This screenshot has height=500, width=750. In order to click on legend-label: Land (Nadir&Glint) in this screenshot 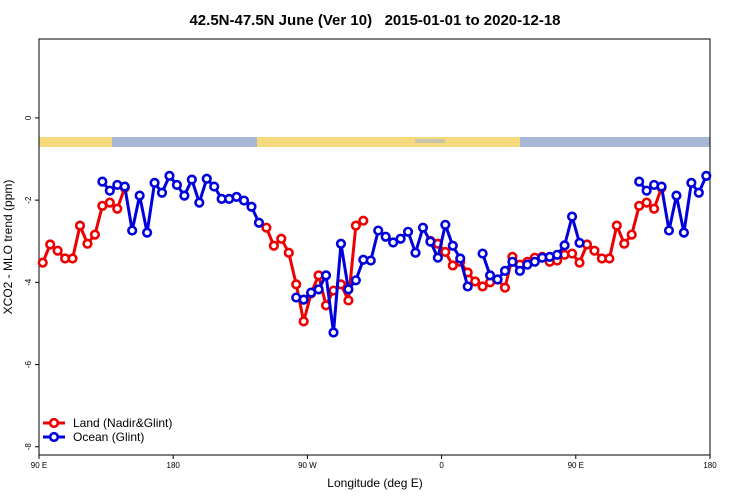, I will do `click(122, 423)`.